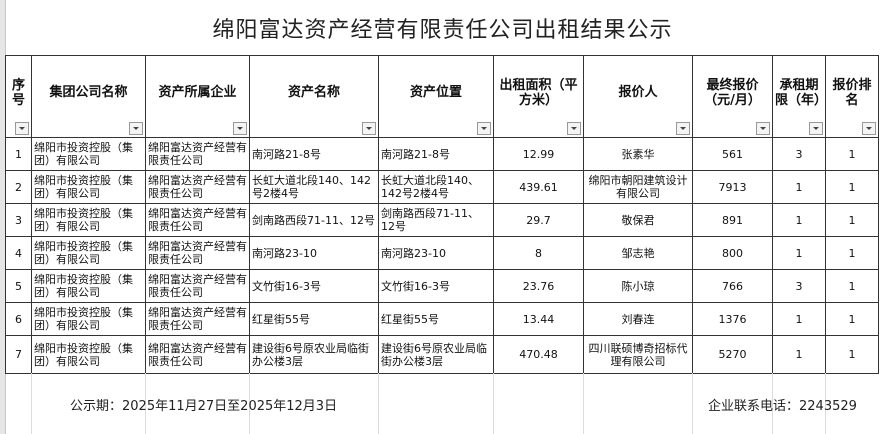 The height and width of the screenshot is (434, 880). Describe the element at coordinates (732, 92) in the screenshot. I see `column-header-label: 最终报价（元/月）` at that location.